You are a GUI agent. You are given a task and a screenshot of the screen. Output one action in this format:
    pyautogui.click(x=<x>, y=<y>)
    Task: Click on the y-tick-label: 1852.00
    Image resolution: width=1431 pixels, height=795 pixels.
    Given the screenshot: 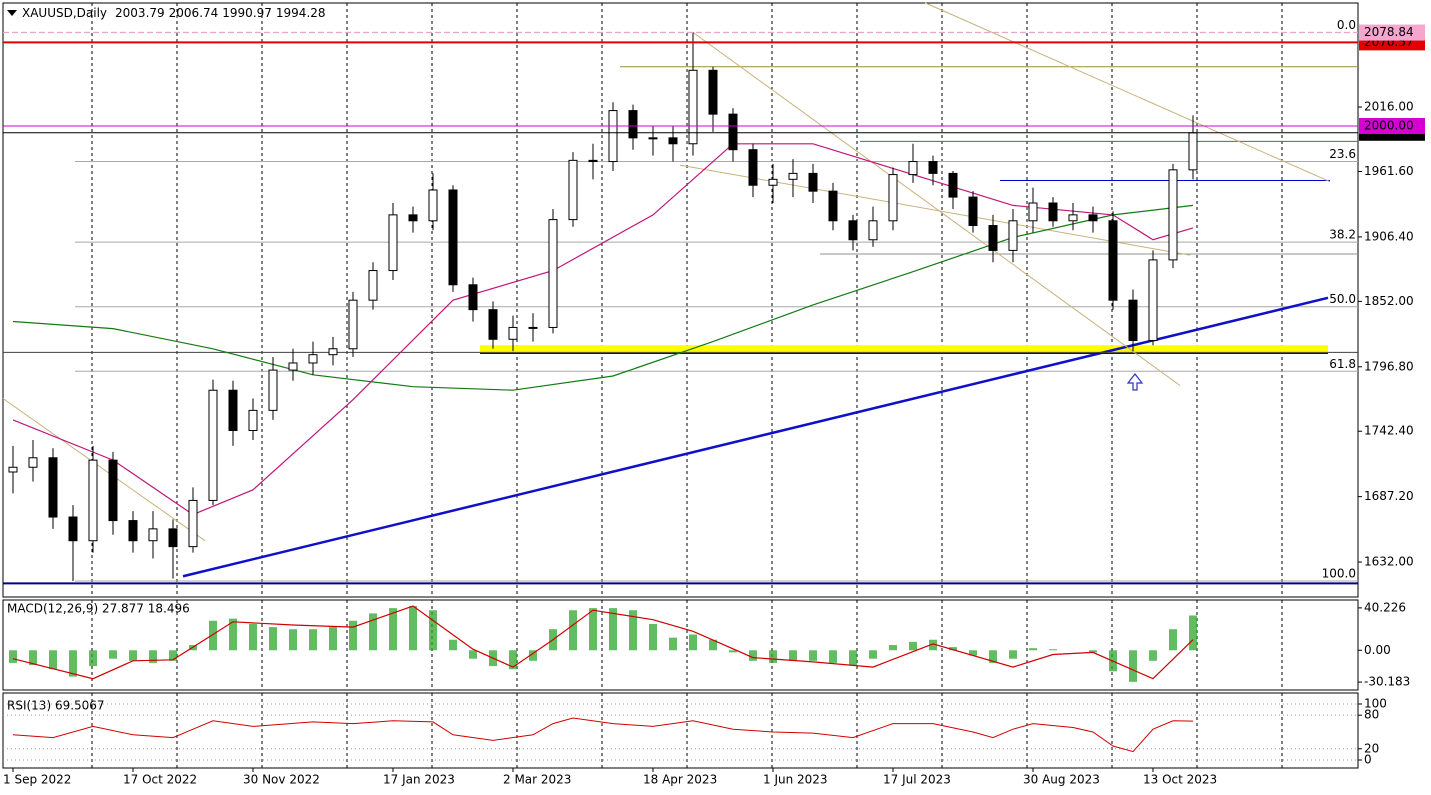 What is the action you would take?
    pyautogui.click(x=1389, y=301)
    